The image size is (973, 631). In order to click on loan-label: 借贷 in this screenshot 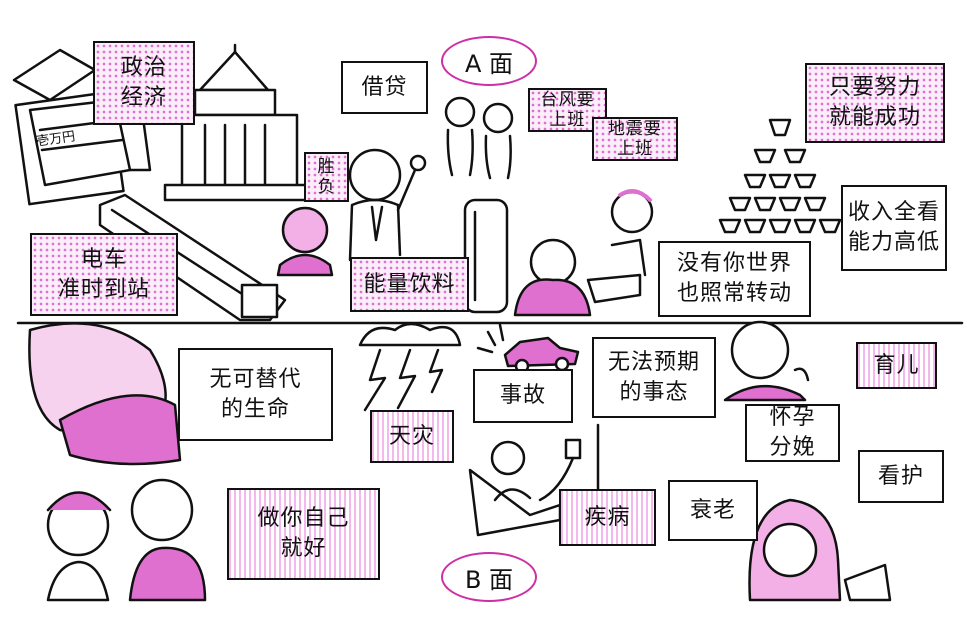, I will do `click(384, 87)`.